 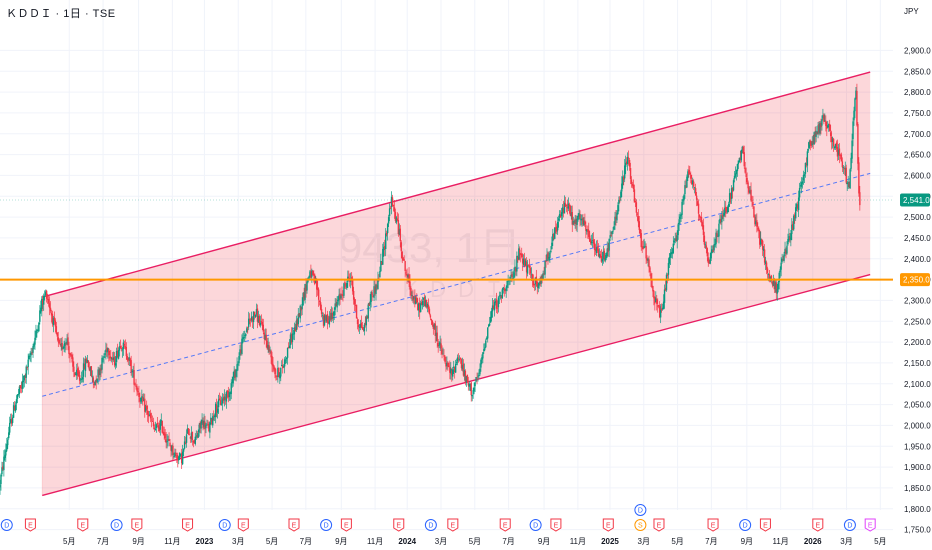 I want to click on y-tick-label: 2,000.0, so click(x=917, y=425).